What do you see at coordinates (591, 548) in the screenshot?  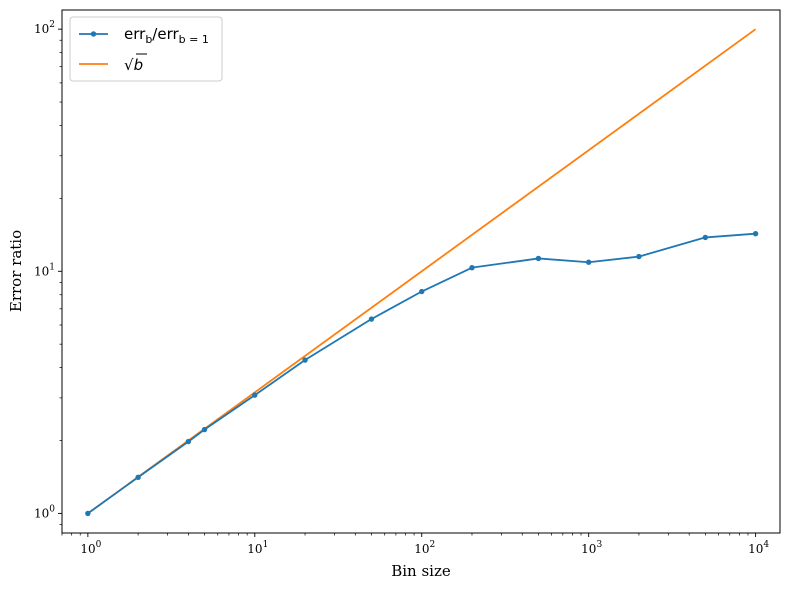 I see `x-tick-label: 10³` at bounding box center [591, 548].